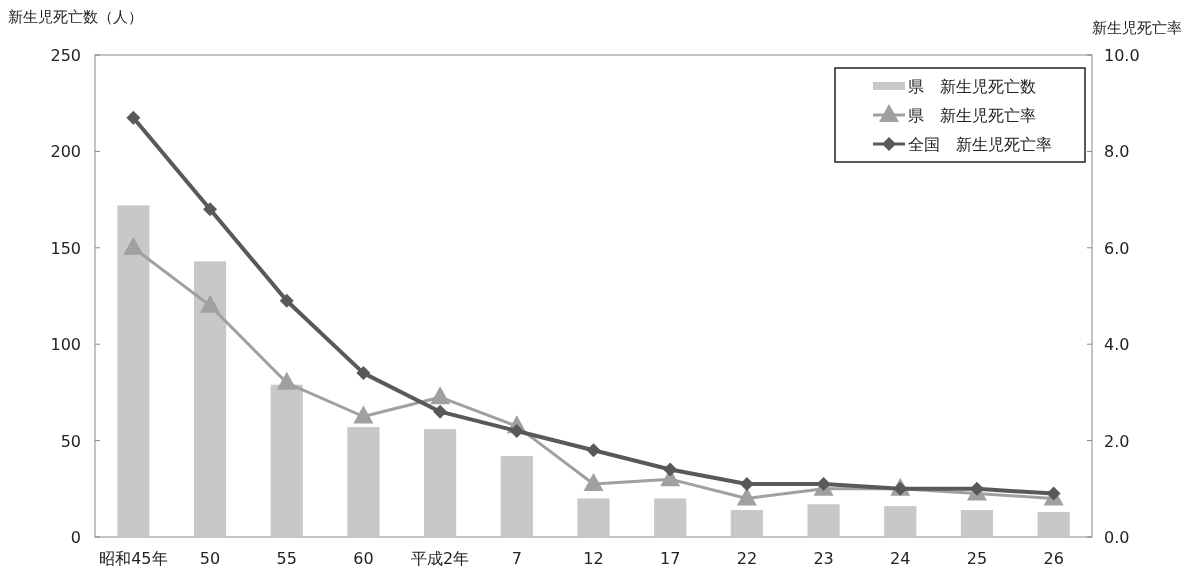 The height and width of the screenshot is (570, 1190). I want to click on y-tick-label: 0, so click(75, 537).